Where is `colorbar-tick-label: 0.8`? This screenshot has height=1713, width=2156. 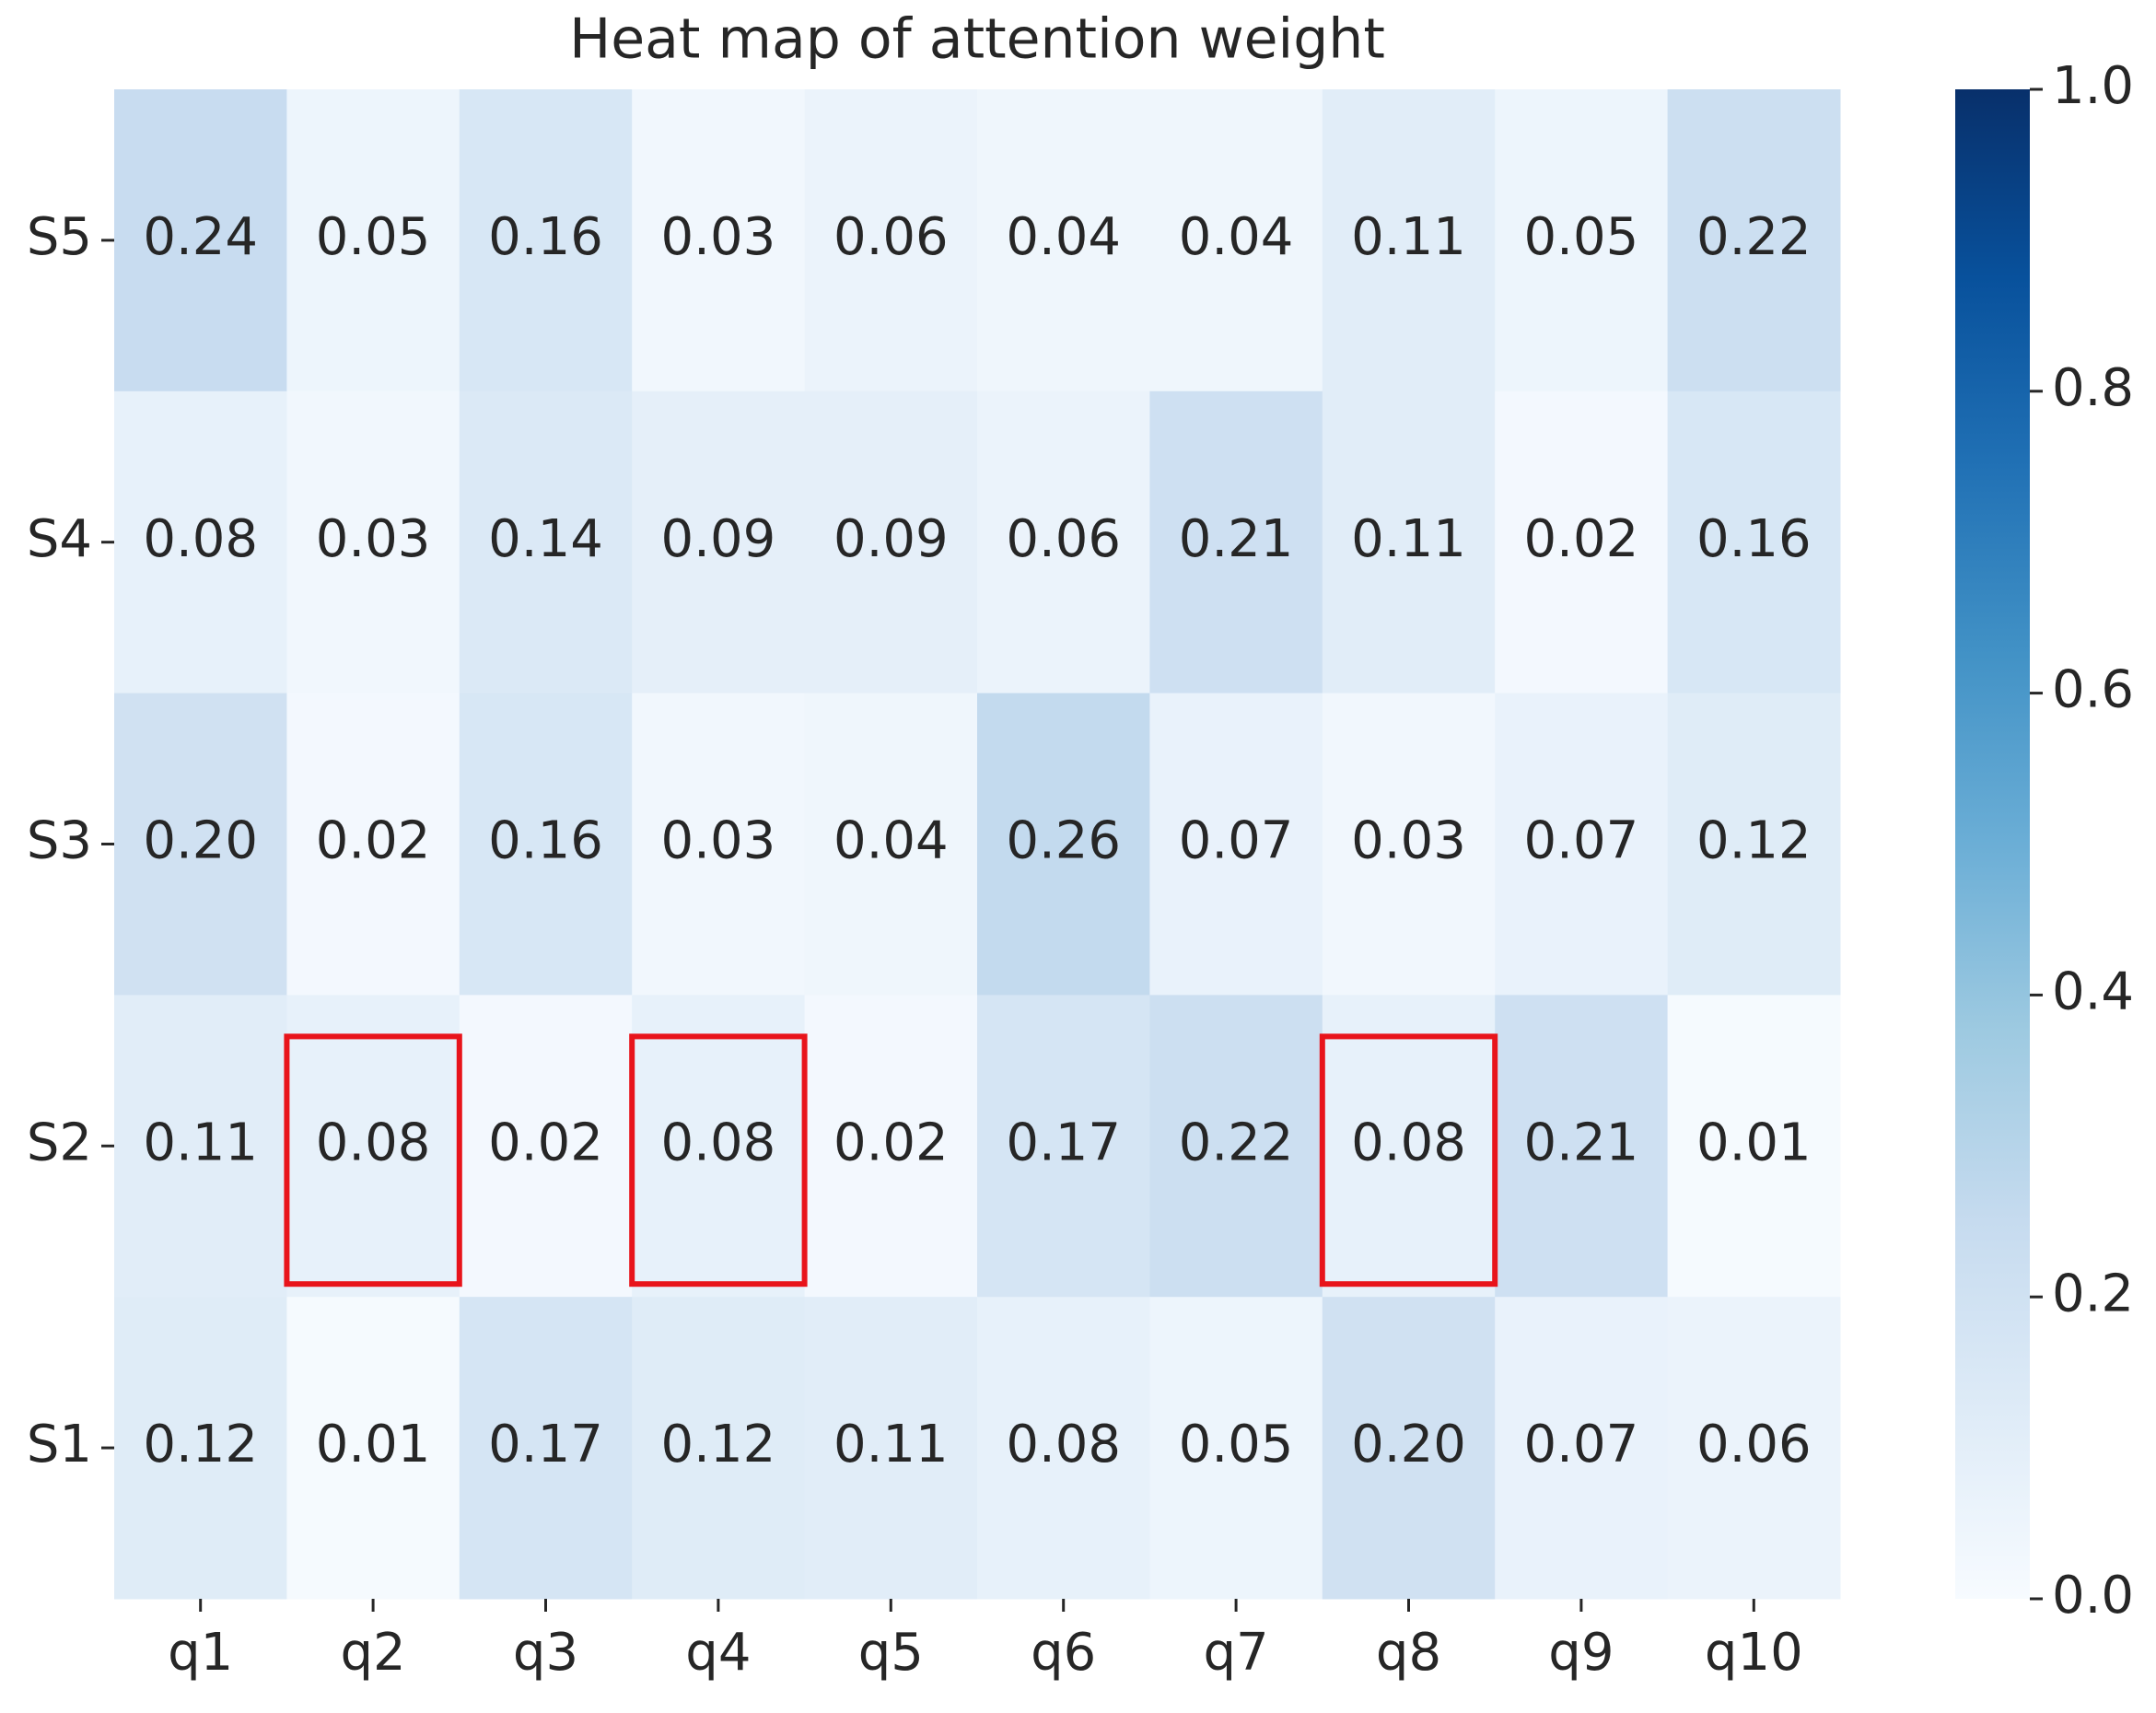
colorbar-tick-label: 0.8 is located at coordinates (2093, 388).